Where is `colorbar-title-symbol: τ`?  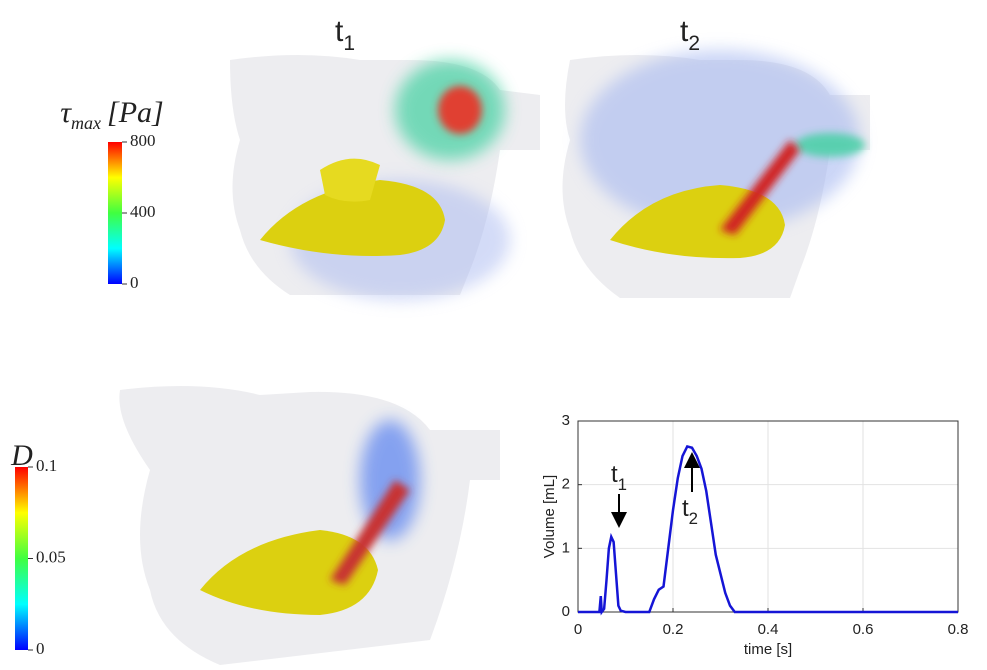 colorbar-title-symbol: τ is located at coordinates (66, 112).